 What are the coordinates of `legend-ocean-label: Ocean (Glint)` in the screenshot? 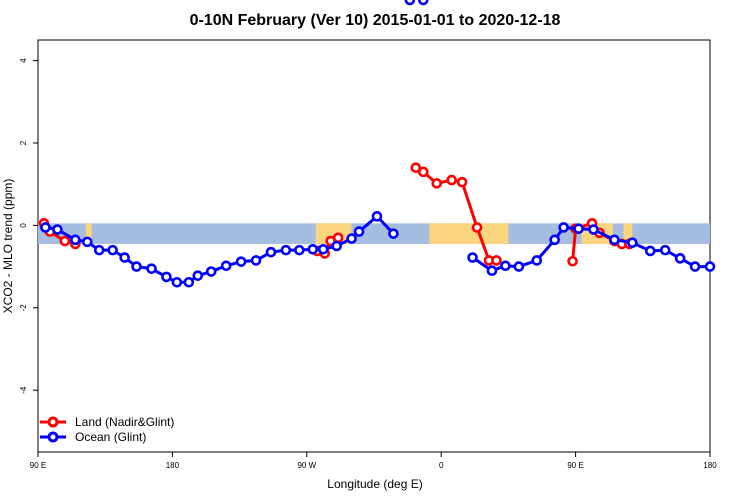 It's located at (110, 437).